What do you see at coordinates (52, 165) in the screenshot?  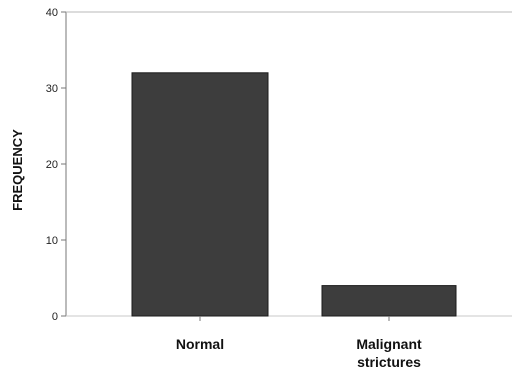 I see `y-tick-label: 20` at bounding box center [52, 165].